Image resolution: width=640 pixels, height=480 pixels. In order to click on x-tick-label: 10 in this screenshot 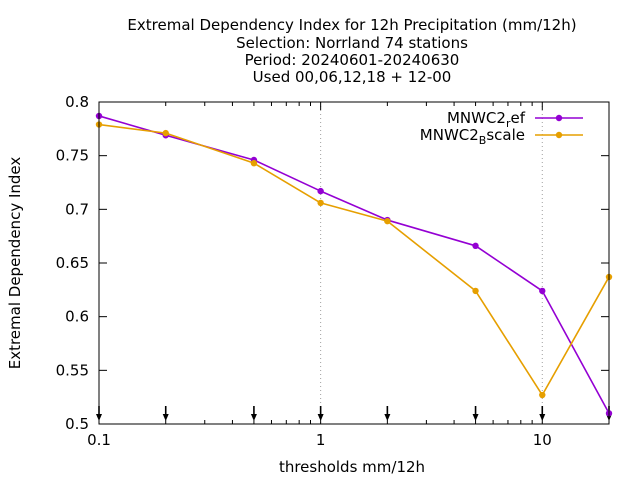, I will do `click(542, 440)`.